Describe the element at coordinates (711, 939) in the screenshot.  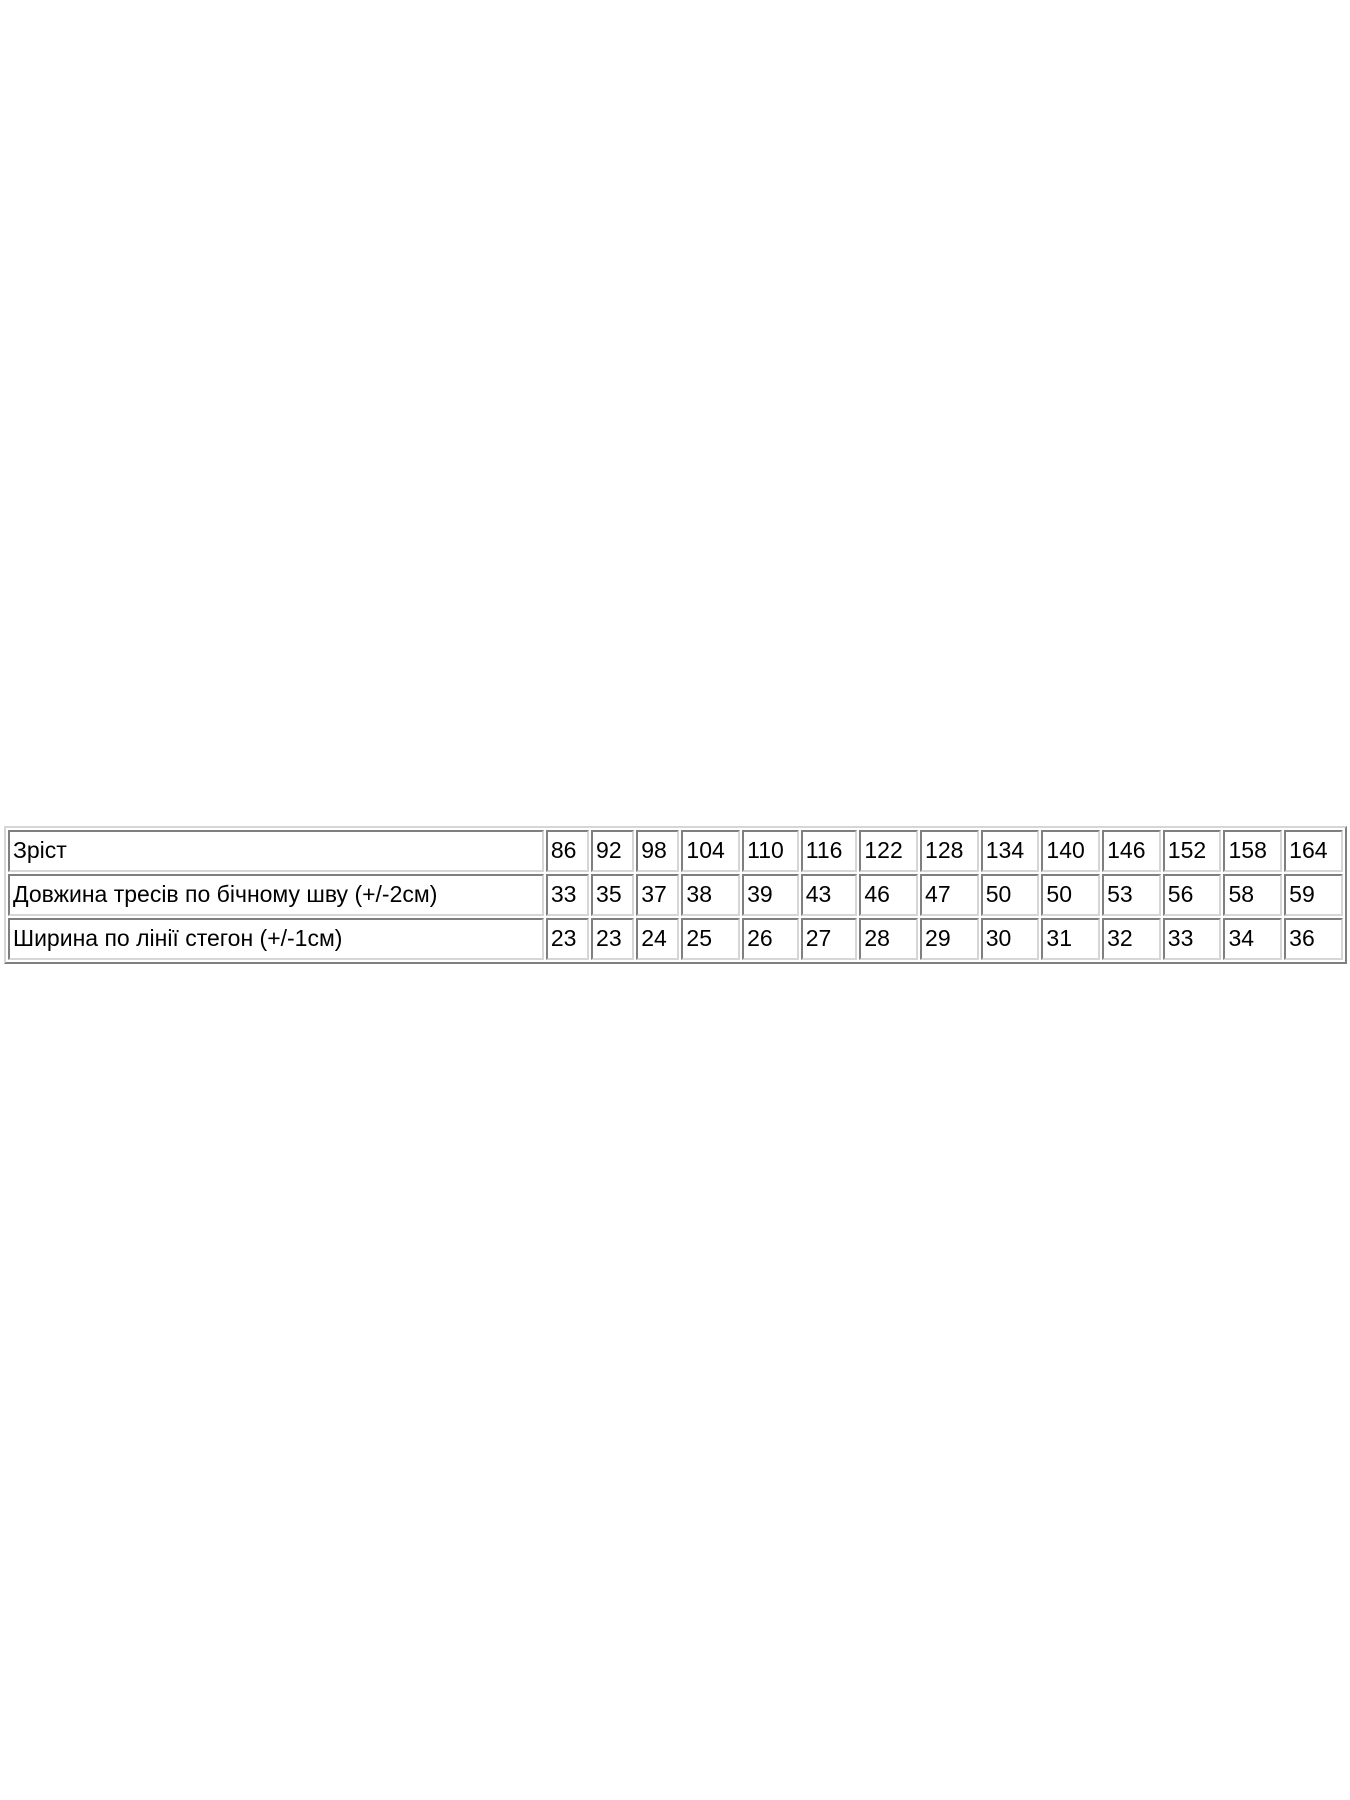
I see `hip-width-value-cell: 25` at that location.